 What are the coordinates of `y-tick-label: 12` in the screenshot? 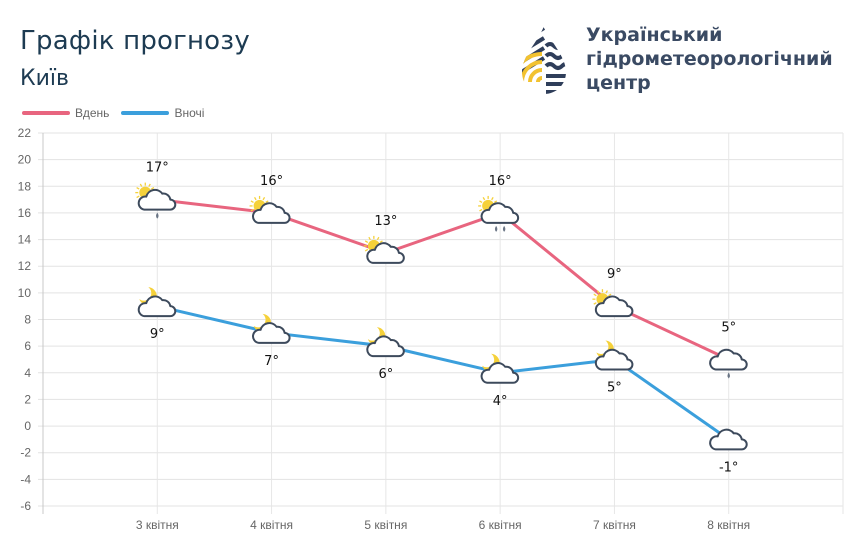 It's located at (25, 266).